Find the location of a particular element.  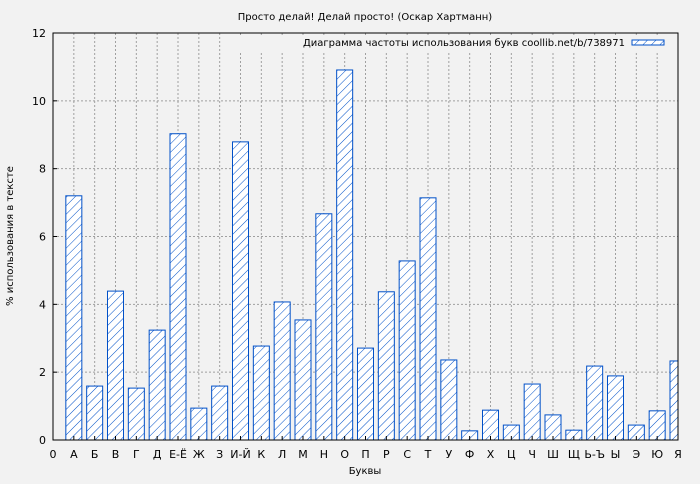

x-ticks: А Б В Г Д Е-Ё Ж З И-Й К Л М Н О П Р С Т У Ф Х Ц Ч Ш Щ Ь-Ъ Ы Э Ю Я is located at coordinates (376, 448).